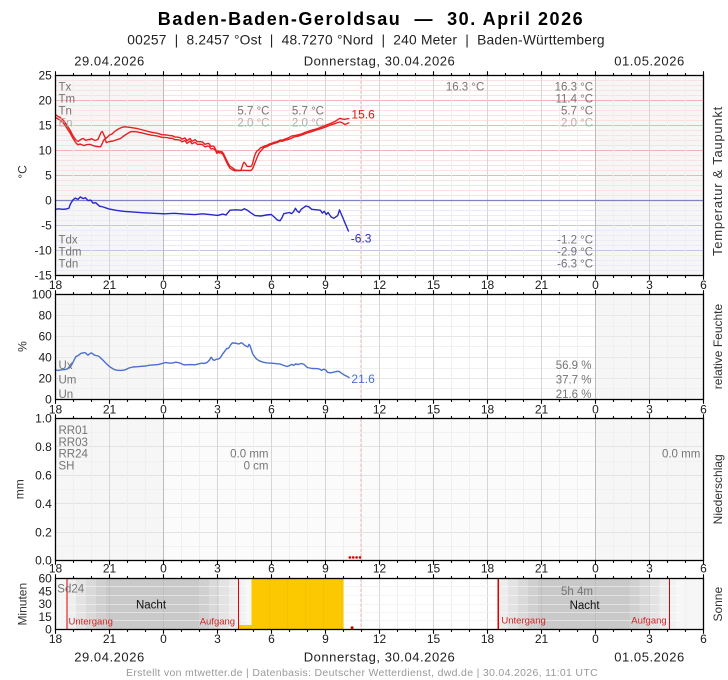 This screenshot has height=680, width=728. I want to click on svg-text: 40, so click(45, 358).